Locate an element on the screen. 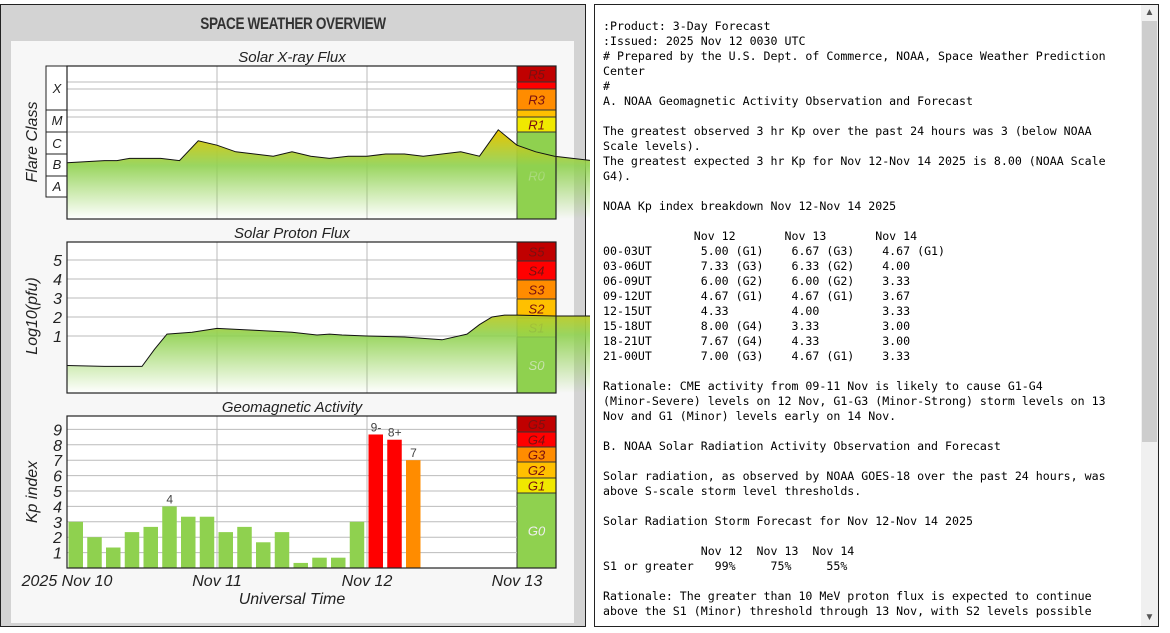 The height and width of the screenshot is (633, 1170). proton-flux-fill is located at coordinates (328, 354).